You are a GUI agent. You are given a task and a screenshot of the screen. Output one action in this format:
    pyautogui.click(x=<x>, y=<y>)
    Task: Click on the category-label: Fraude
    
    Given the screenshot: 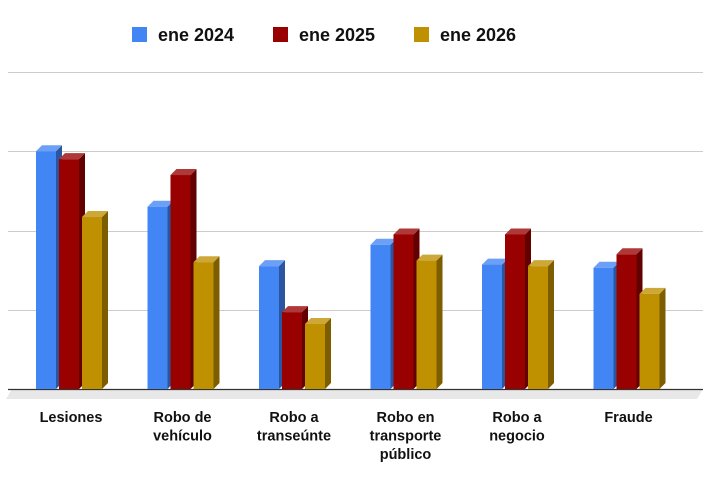 What is the action you would take?
    pyautogui.click(x=628, y=418)
    